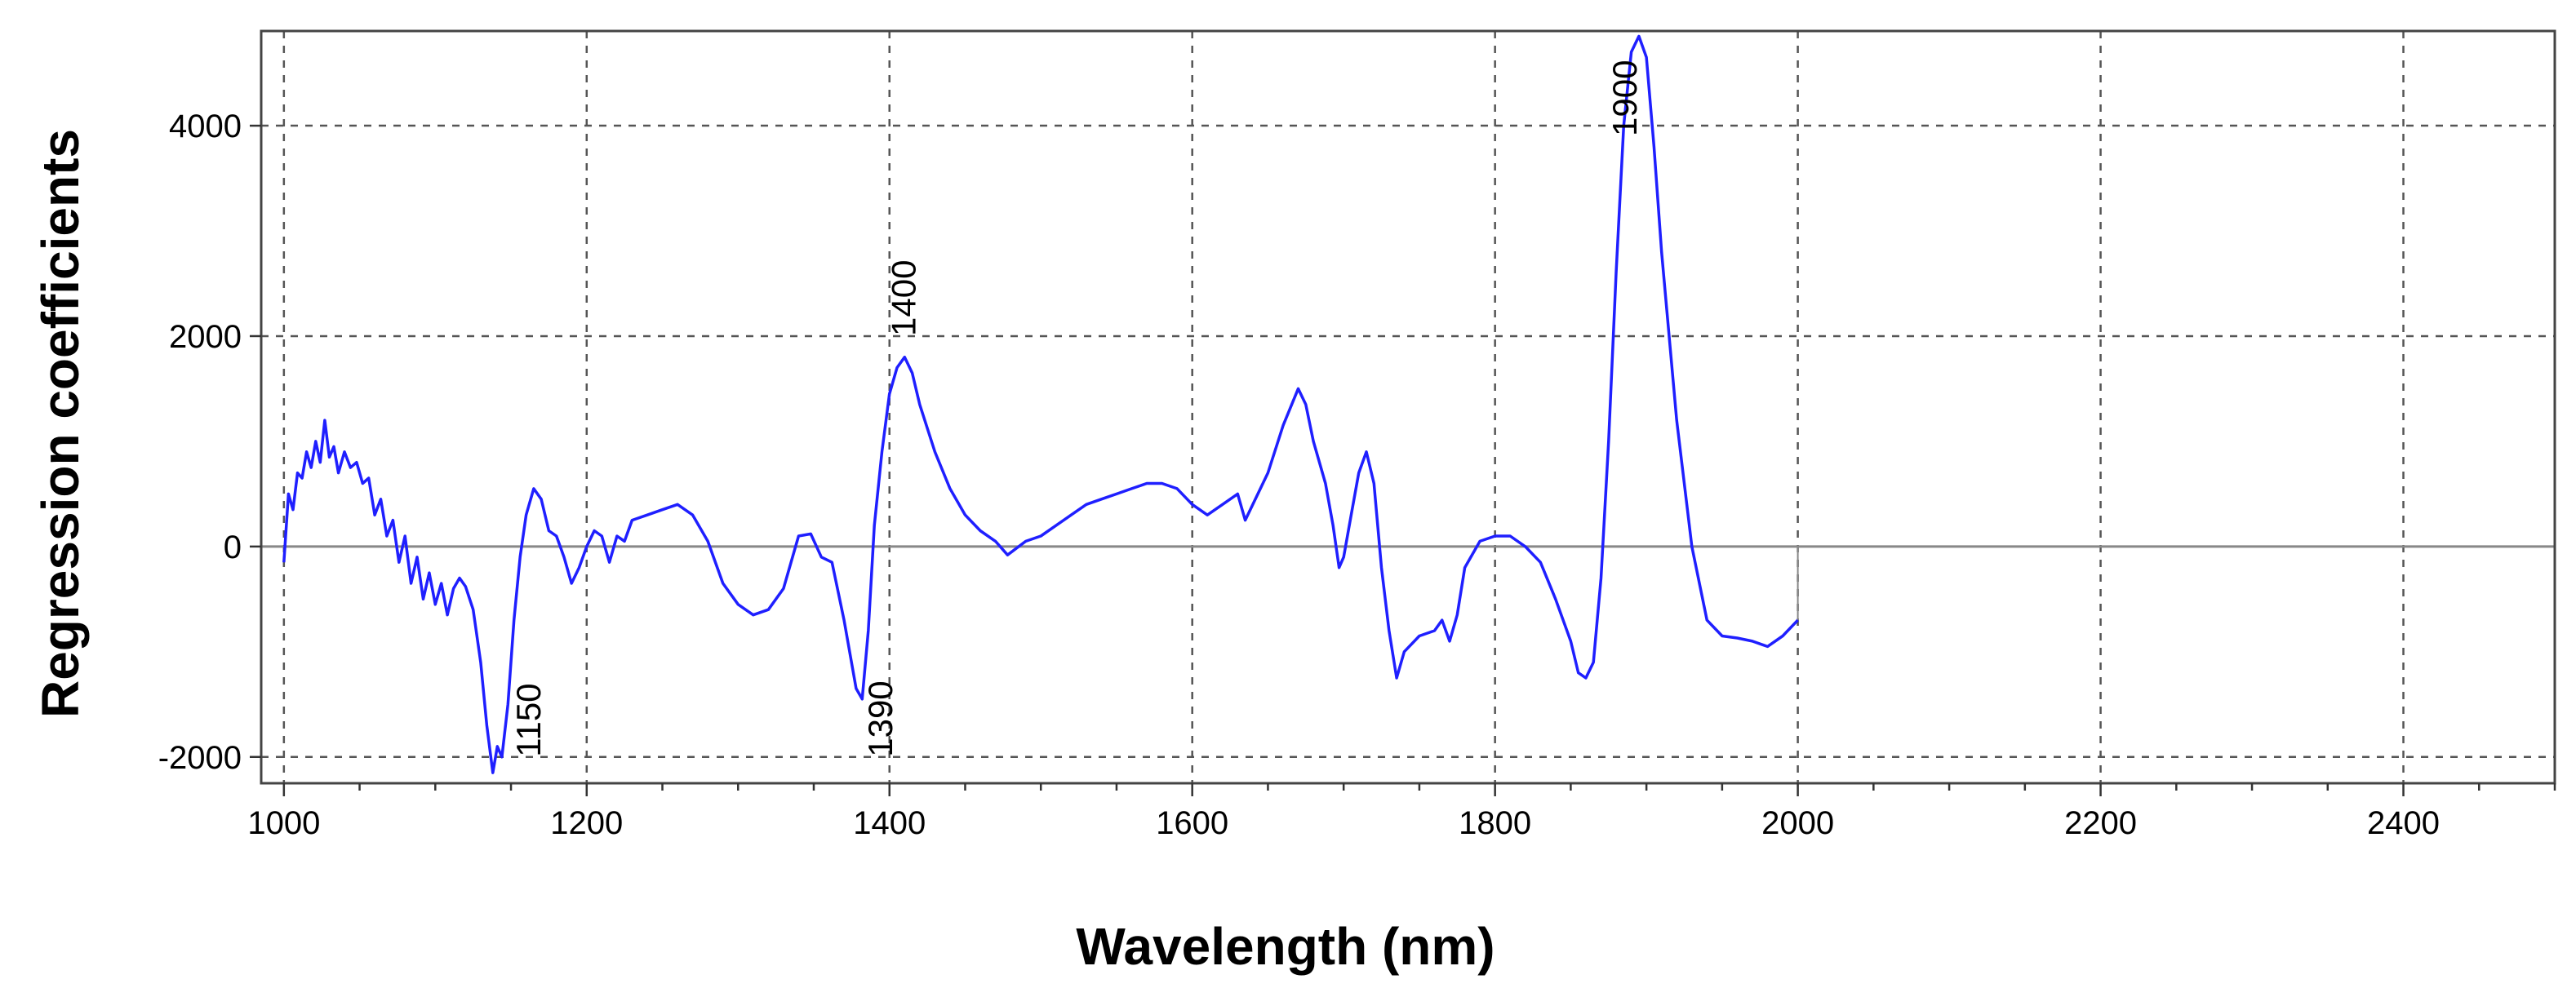 The height and width of the screenshot is (997, 2576). Describe the element at coordinates (1495, 823) in the screenshot. I see `x-tick-label-1800: 1800` at that location.